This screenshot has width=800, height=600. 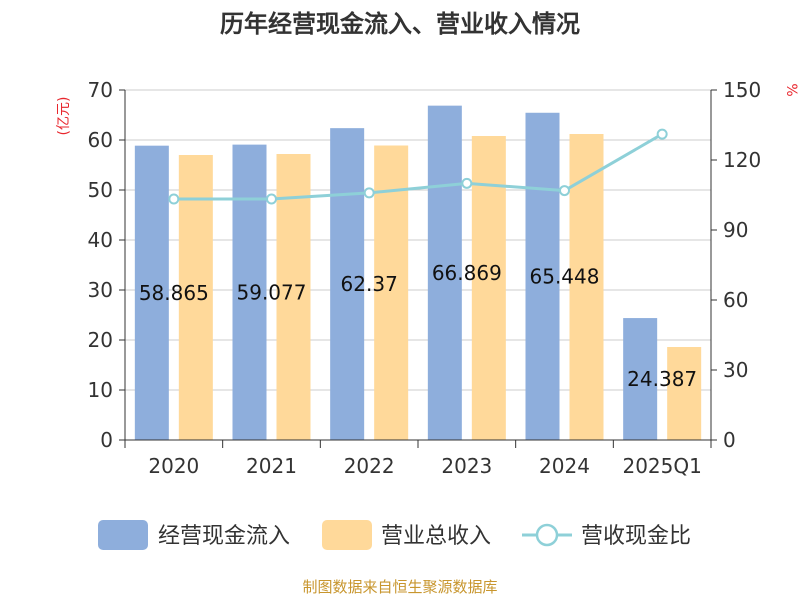 I want to click on legend: 经营现金流入 营业总收入 营收现金比, so click(x=394, y=535).